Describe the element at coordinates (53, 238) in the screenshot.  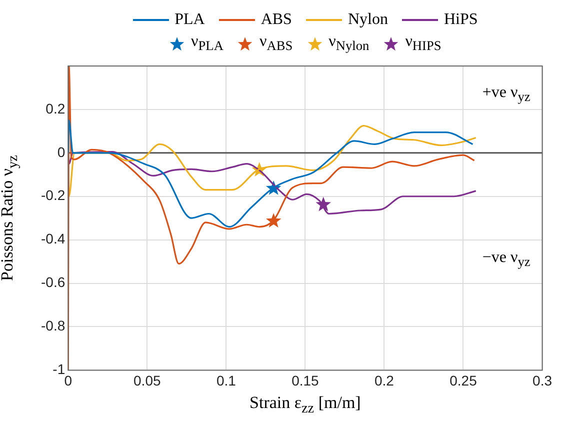
I see `y-tick-label: -0.4` at that location.